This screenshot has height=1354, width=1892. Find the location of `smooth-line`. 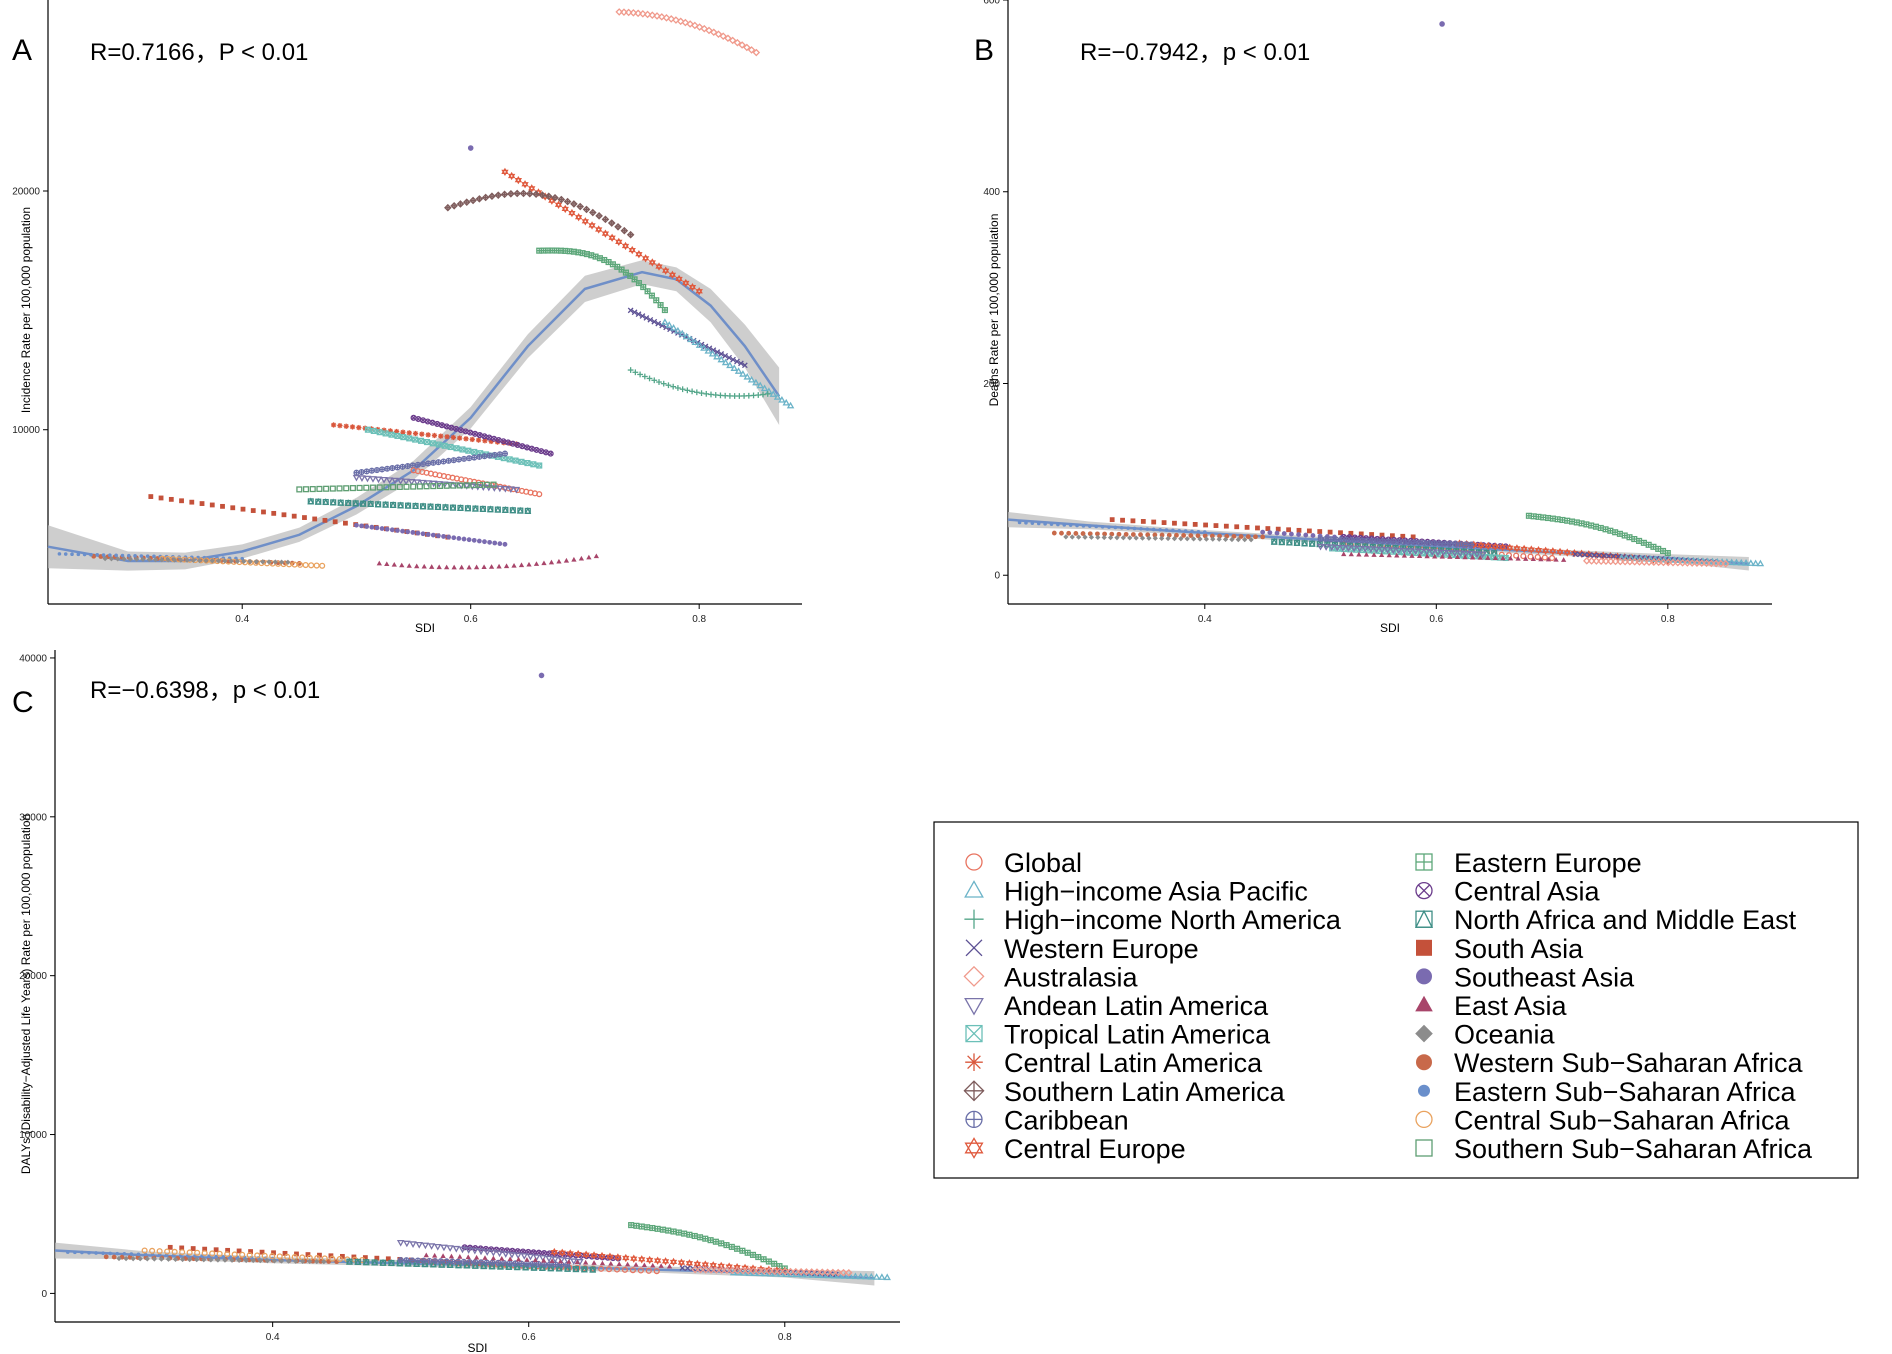

smooth-line is located at coordinates (414, 416).